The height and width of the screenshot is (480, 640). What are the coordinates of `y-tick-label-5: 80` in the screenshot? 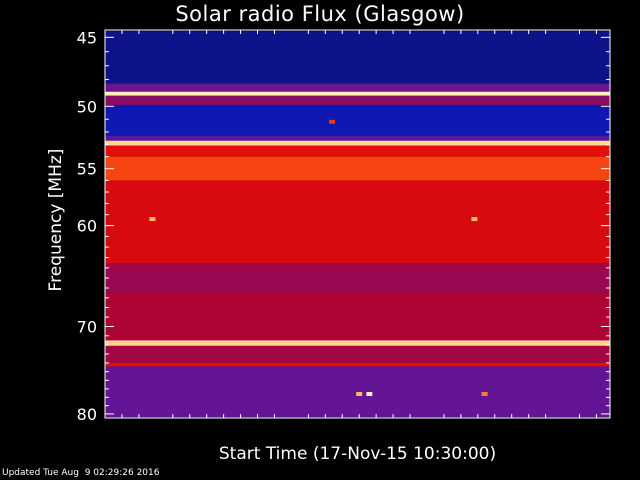 It's located at (87, 414).